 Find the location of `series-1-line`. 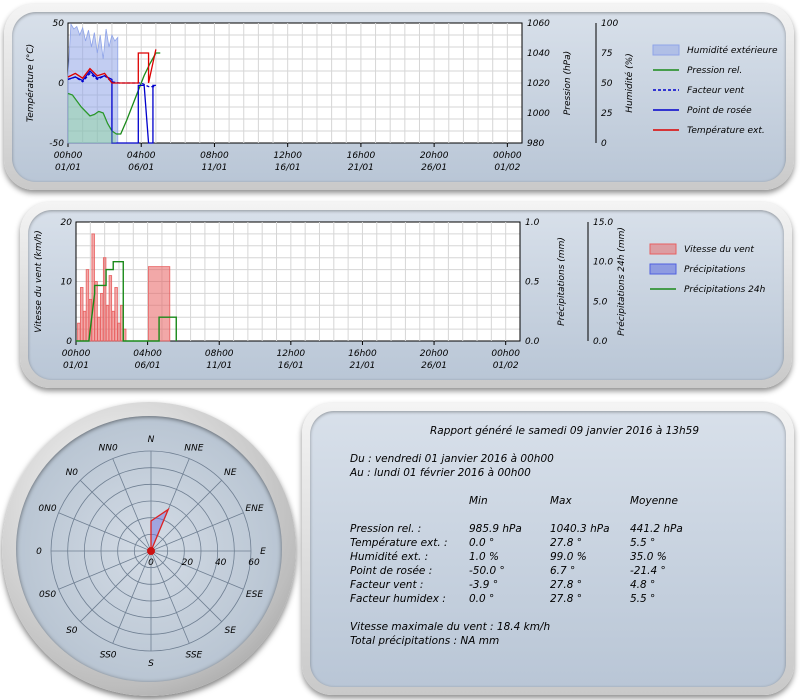

series-1-line is located at coordinates (114, 93).